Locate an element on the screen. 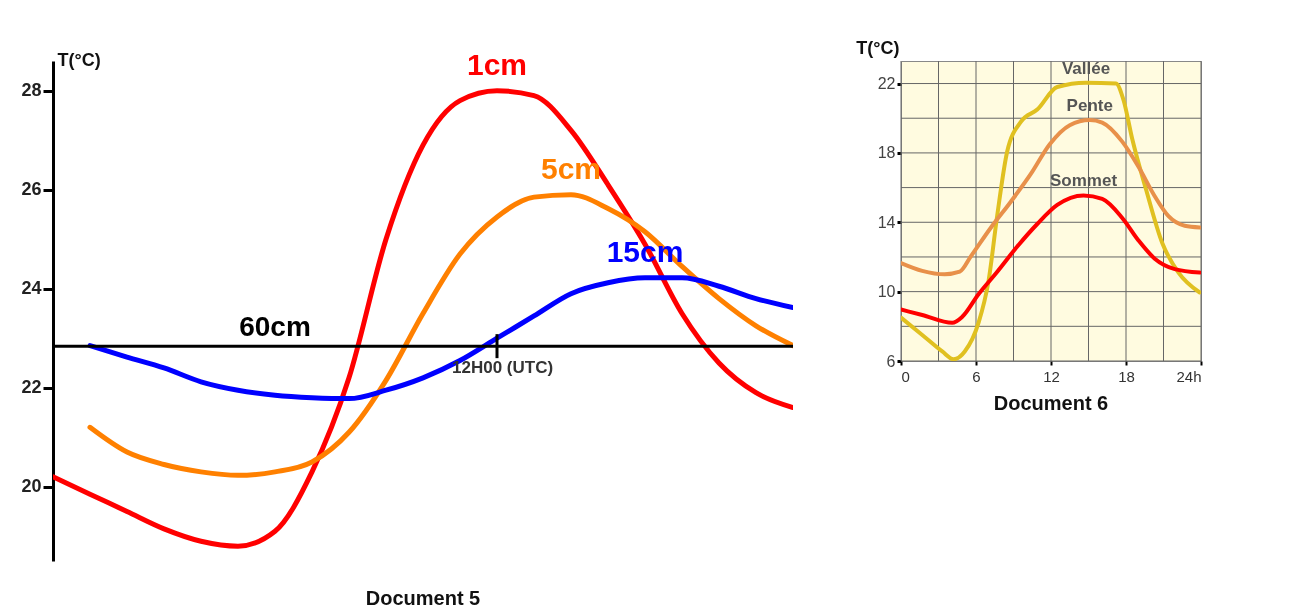 The height and width of the screenshot is (614, 1308). y-tick-label: 28 is located at coordinates (31, 90).